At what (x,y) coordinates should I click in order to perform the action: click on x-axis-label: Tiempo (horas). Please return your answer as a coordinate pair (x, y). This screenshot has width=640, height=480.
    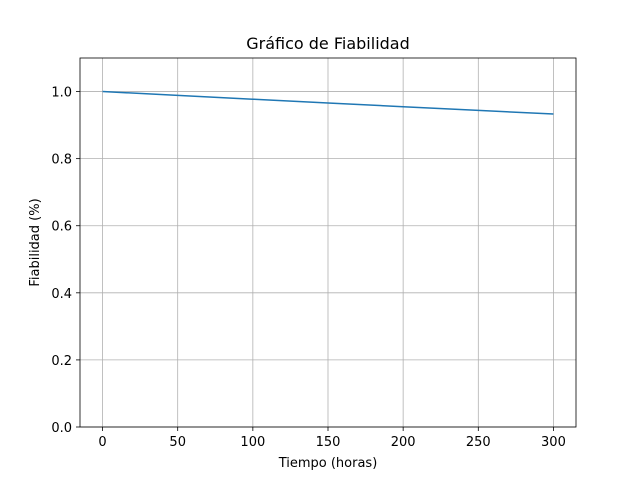
    Looking at the image, I should click on (328, 463).